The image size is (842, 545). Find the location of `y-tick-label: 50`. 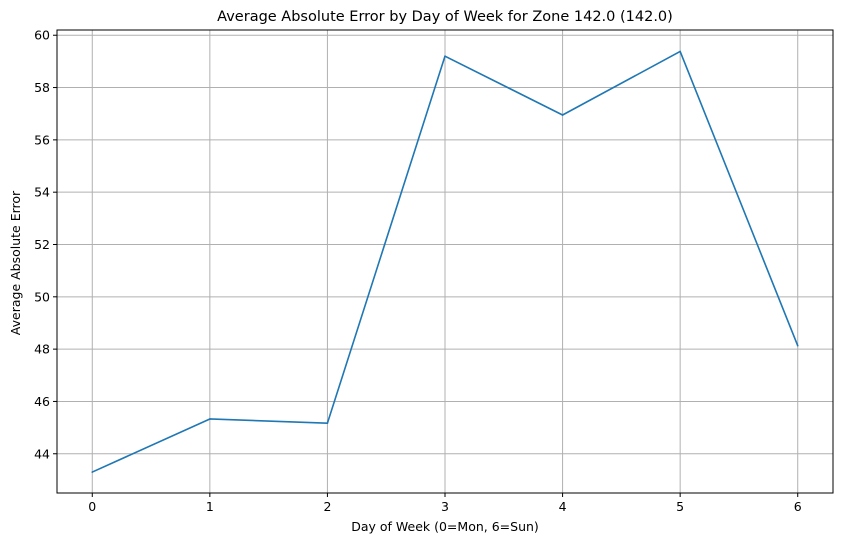

y-tick-label: 50 is located at coordinates (42, 296).